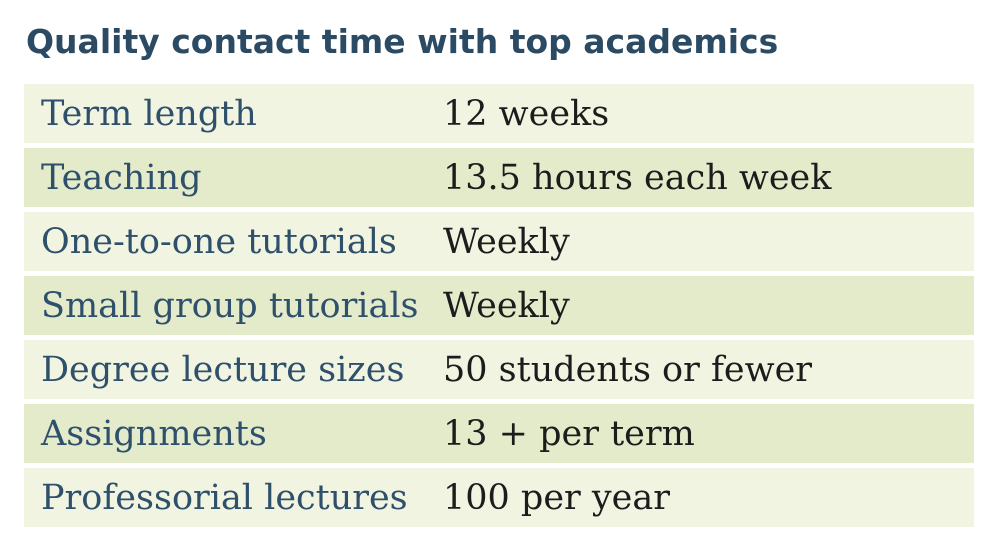 The image size is (1003, 546). Describe the element at coordinates (569, 433) in the screenshot. I see `row-value: 13 + per term` at that location.